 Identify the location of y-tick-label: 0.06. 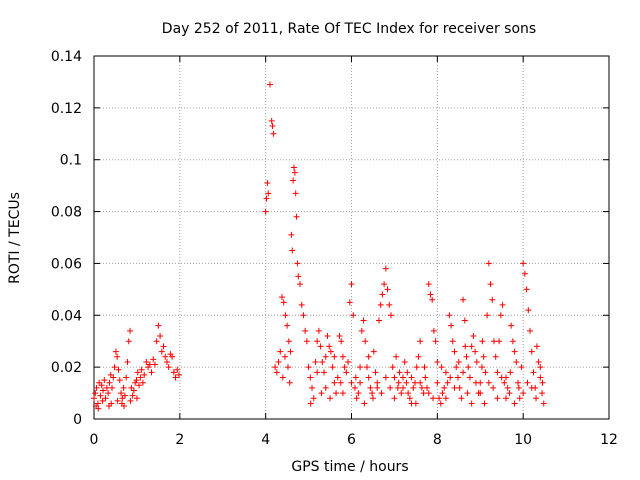
(66, 264).